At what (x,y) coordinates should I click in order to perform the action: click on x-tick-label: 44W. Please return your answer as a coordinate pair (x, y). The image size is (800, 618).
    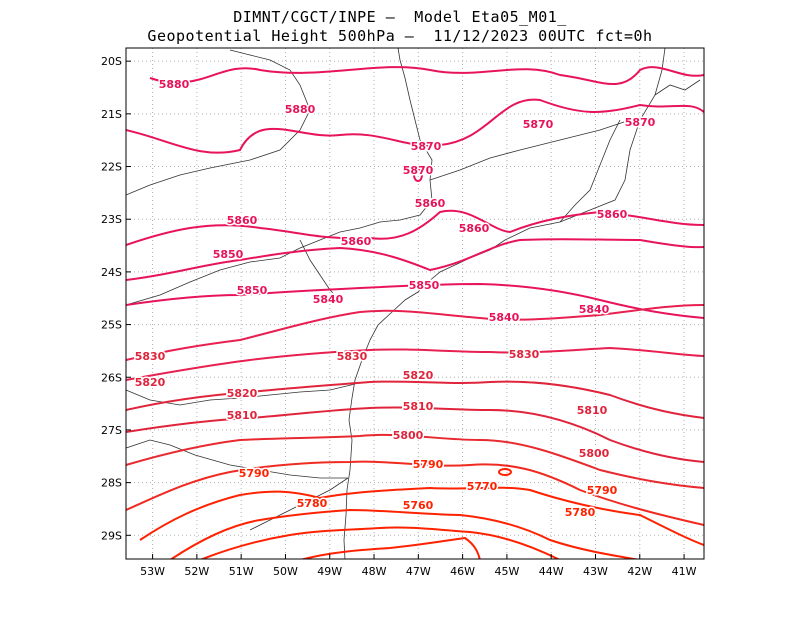
    Looking at the image, I should click on (551, 571).